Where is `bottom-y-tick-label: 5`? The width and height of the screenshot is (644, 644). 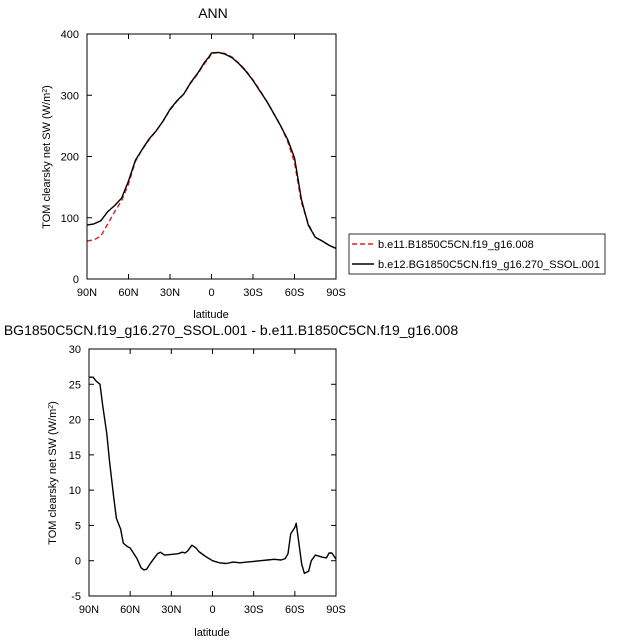
bottom-y-tick-label: 5 is located at coordinates (78, 526).